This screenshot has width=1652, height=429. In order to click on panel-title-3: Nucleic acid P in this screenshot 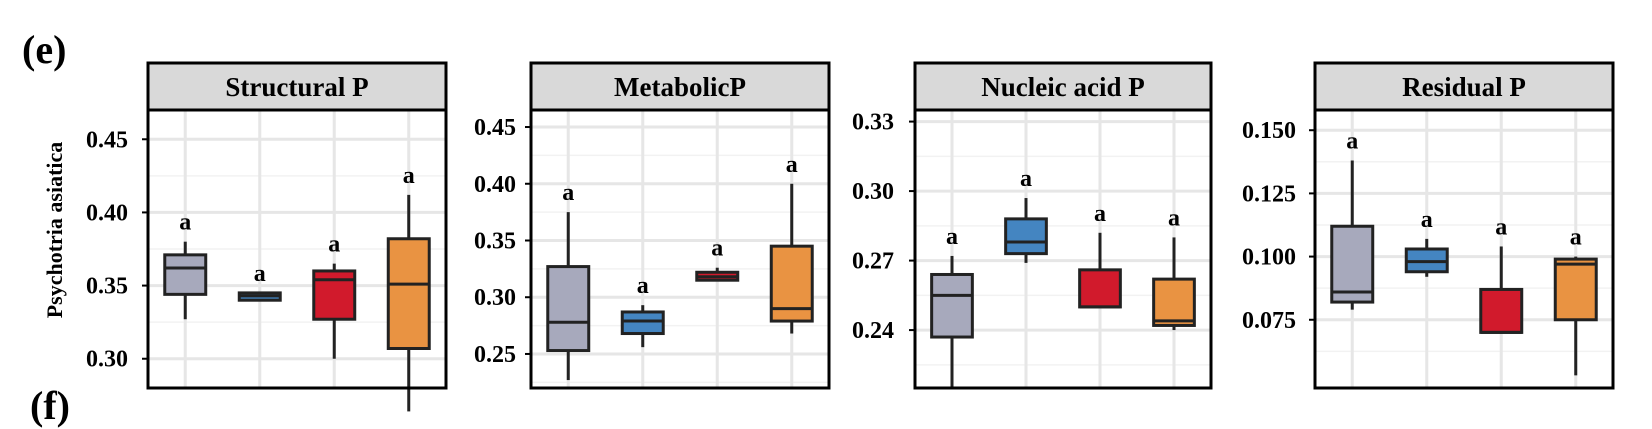, I will do `click(1062, 87)`.